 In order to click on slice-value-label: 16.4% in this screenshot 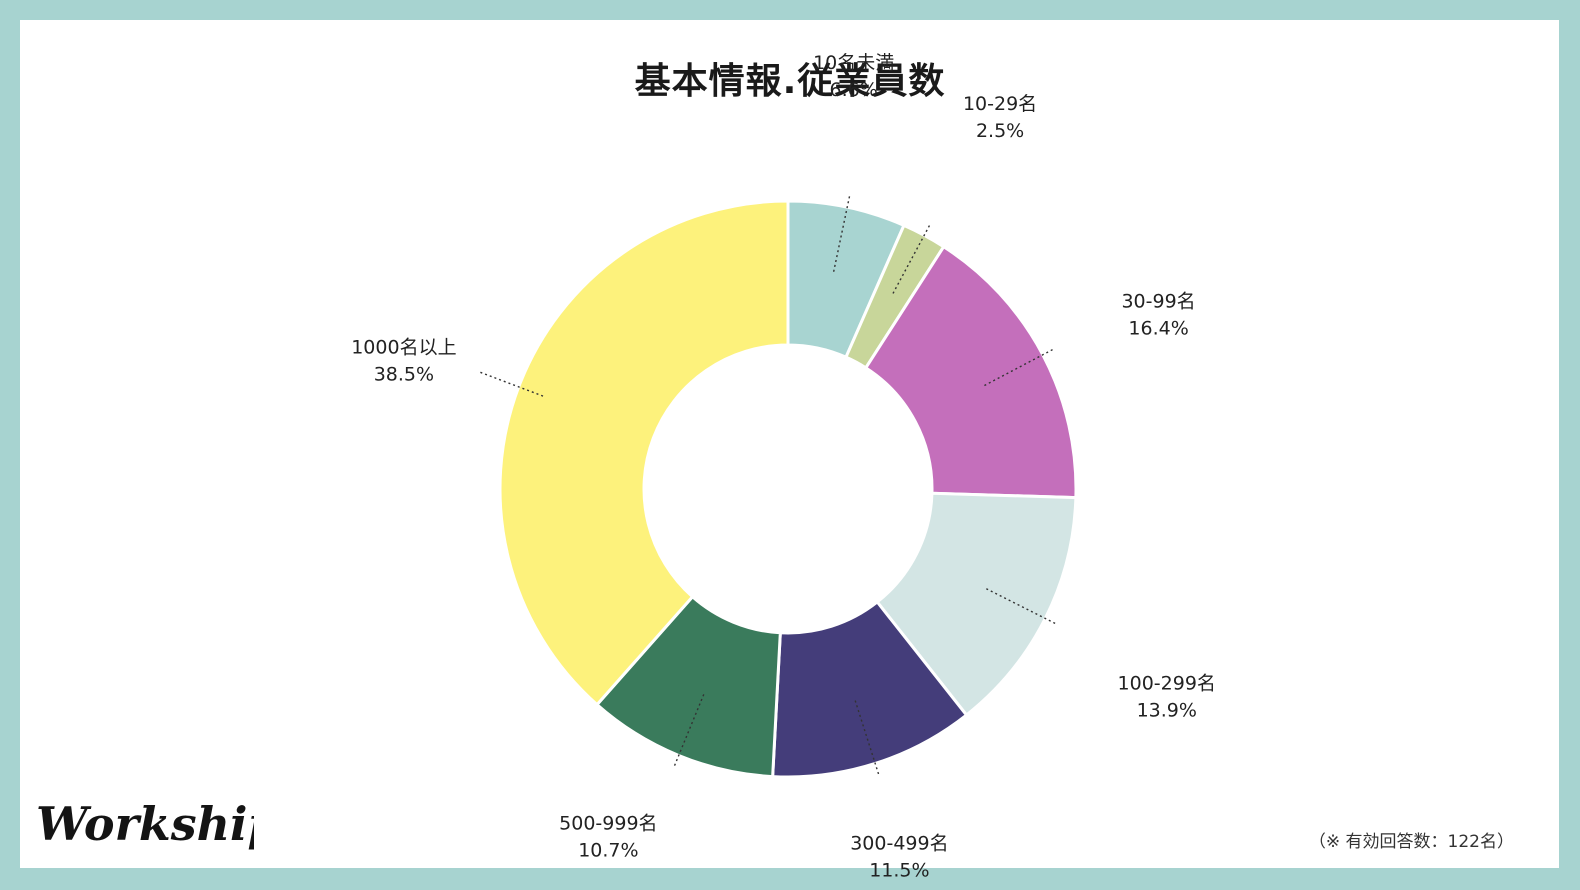, I will do `click(1158, 328)`.